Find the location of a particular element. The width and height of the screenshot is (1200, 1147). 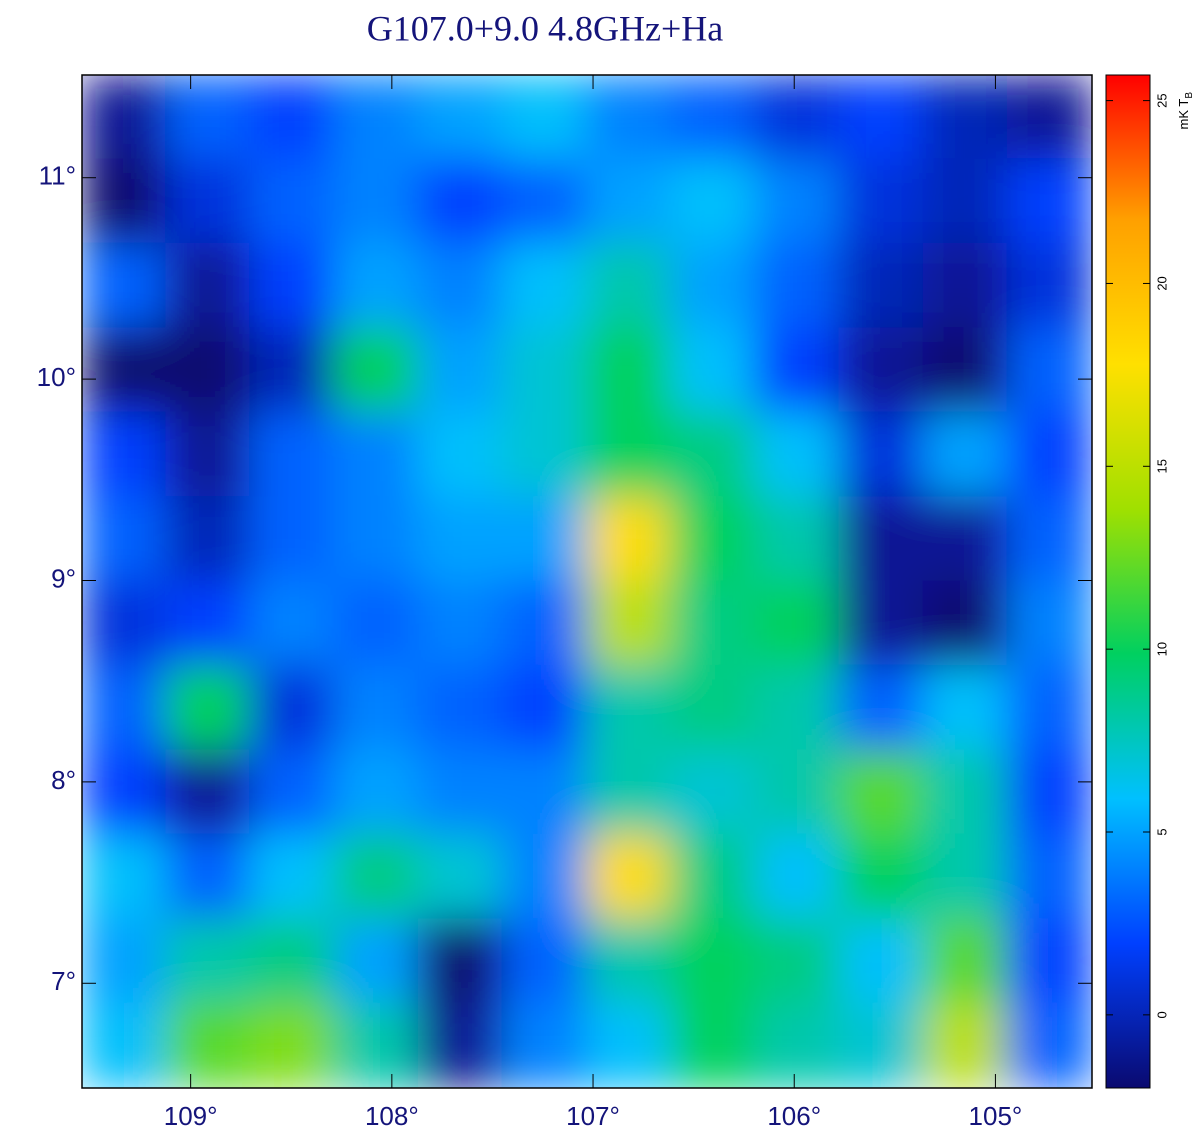

chart-title: G107.0+9.0 4.8GHz+Ha is located at coordinates (545, 28).